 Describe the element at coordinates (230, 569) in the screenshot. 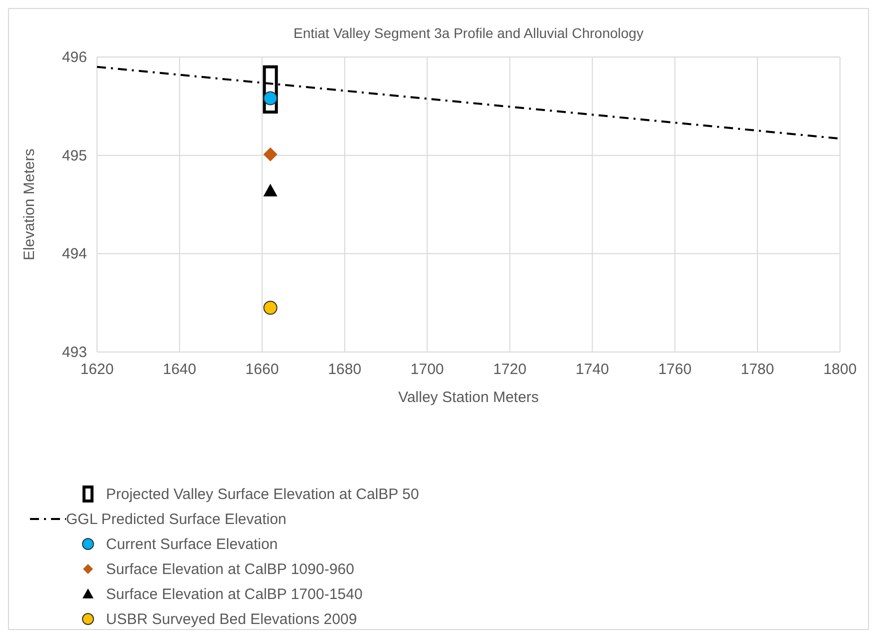

I see `legend-label: Surface Elevation at CalBP 1090-960` at that location.